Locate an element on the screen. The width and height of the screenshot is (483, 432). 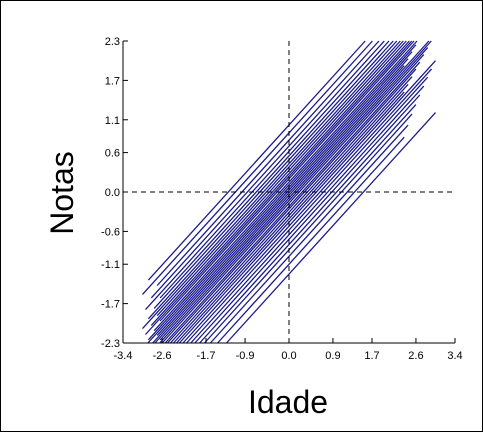
x-tick-label: -1.7 is located at coordinates (206, 356).